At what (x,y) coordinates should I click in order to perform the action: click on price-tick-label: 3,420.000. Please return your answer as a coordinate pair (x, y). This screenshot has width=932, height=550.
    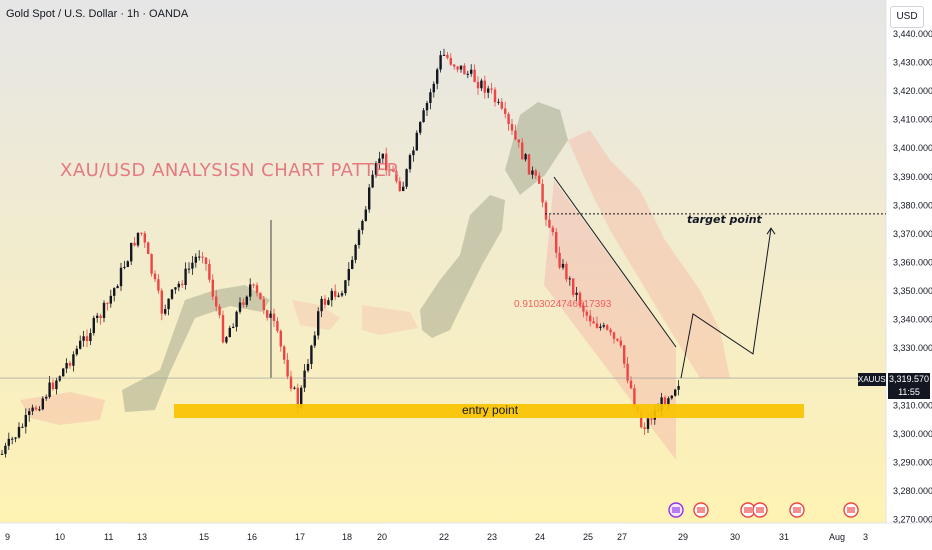
    Looking at the image, I should click on (912, 91).